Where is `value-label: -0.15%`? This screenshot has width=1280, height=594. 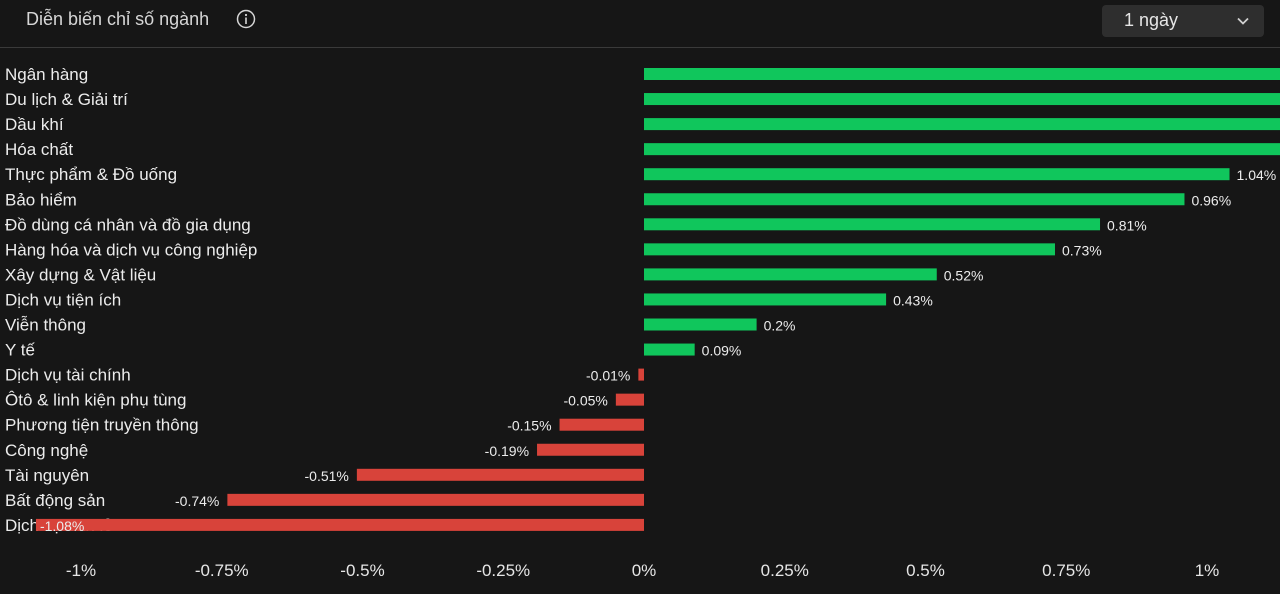
value-label: -0.15% is located at coordinates (529, 426).